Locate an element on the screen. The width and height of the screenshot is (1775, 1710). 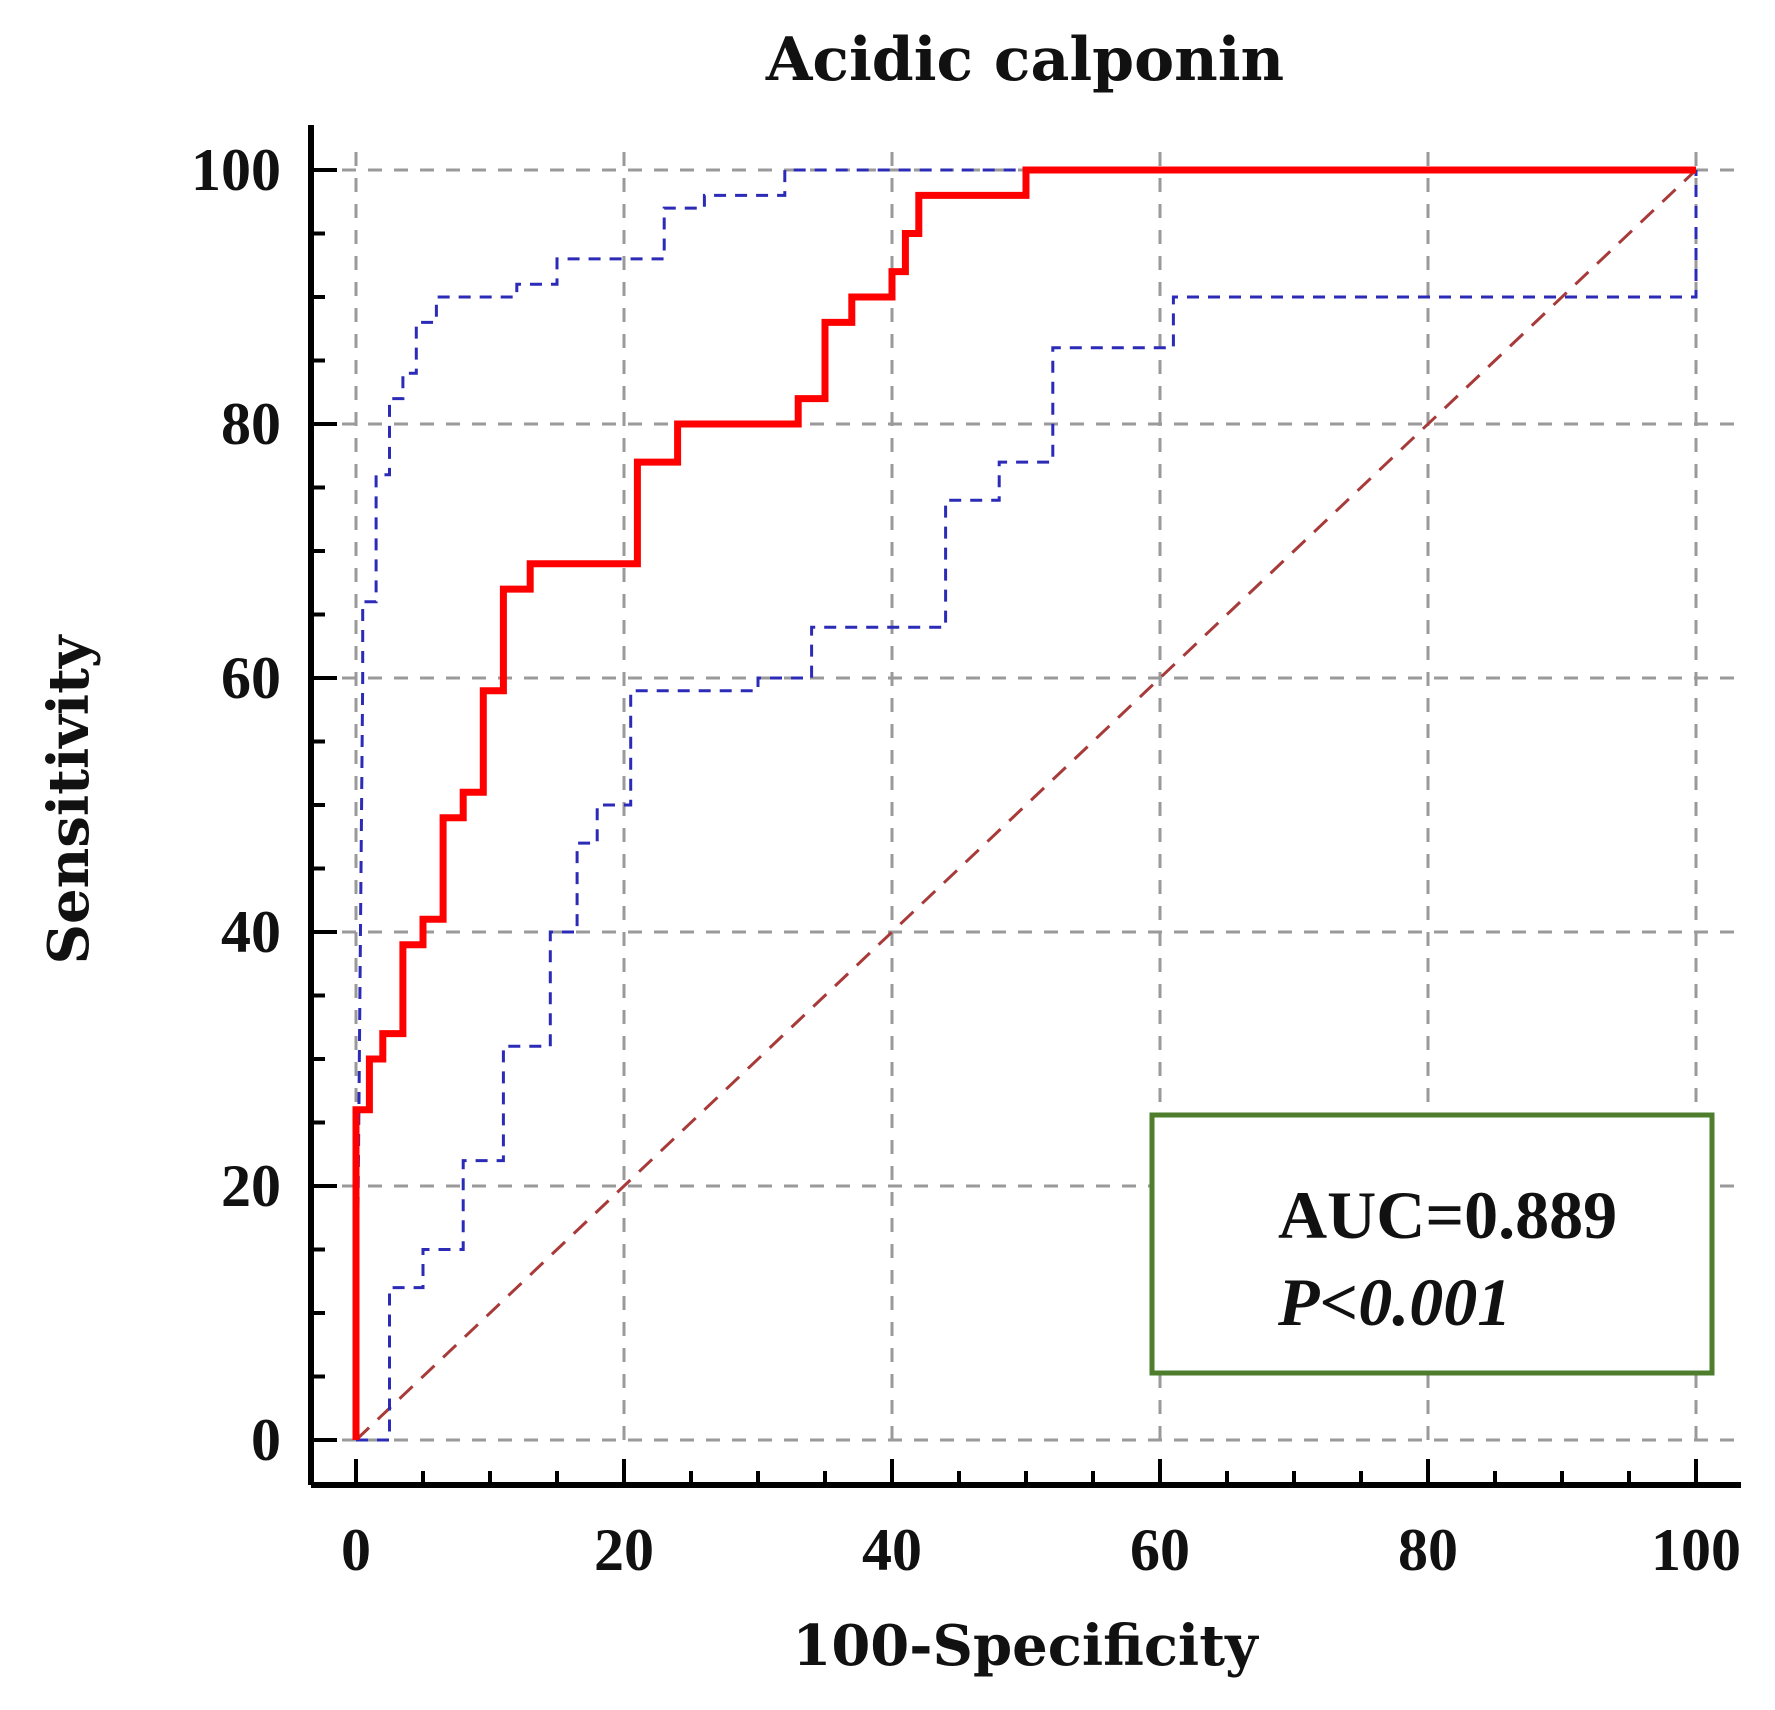
y-tick-label-40: 40 is located at coordinates (251, 932).